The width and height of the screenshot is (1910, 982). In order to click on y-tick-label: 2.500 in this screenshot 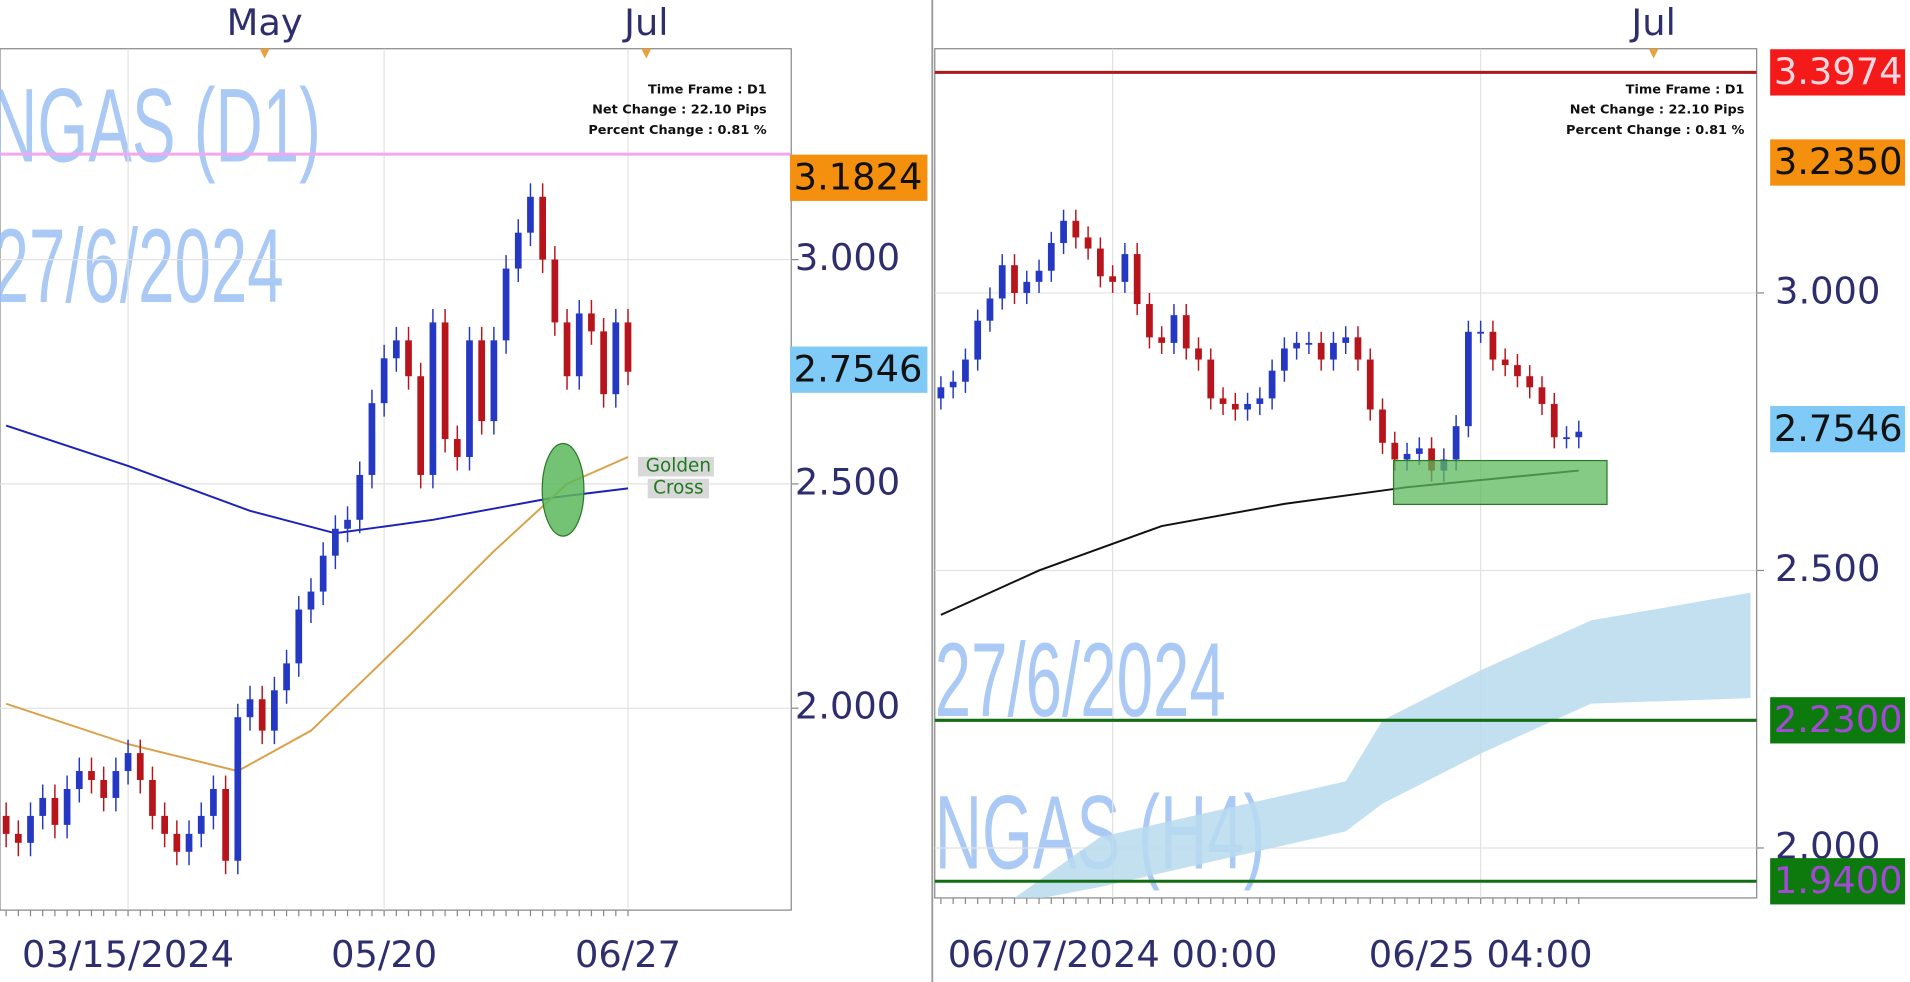, I will do `click(1827, 568)`.